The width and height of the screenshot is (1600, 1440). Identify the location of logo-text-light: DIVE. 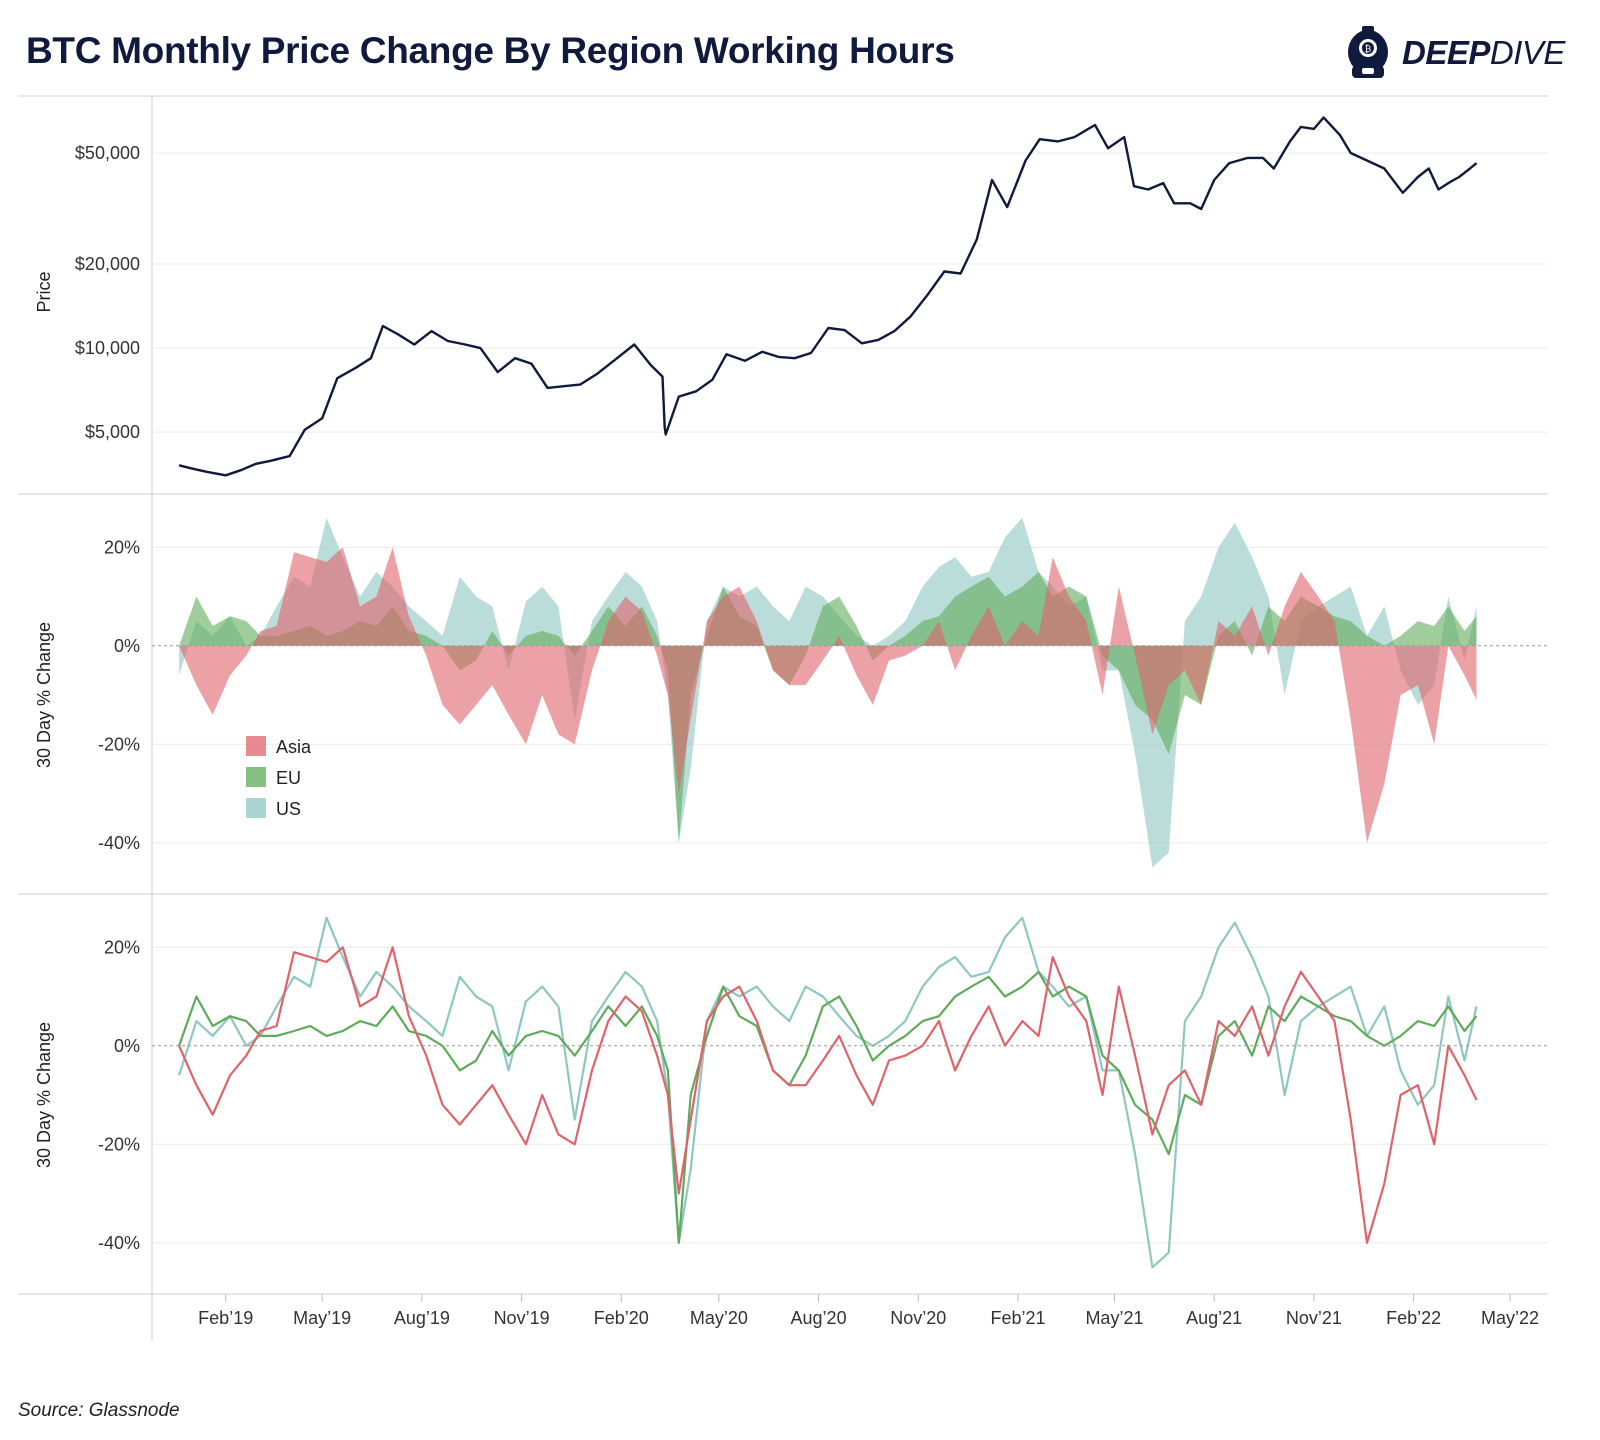
(1527, 52).